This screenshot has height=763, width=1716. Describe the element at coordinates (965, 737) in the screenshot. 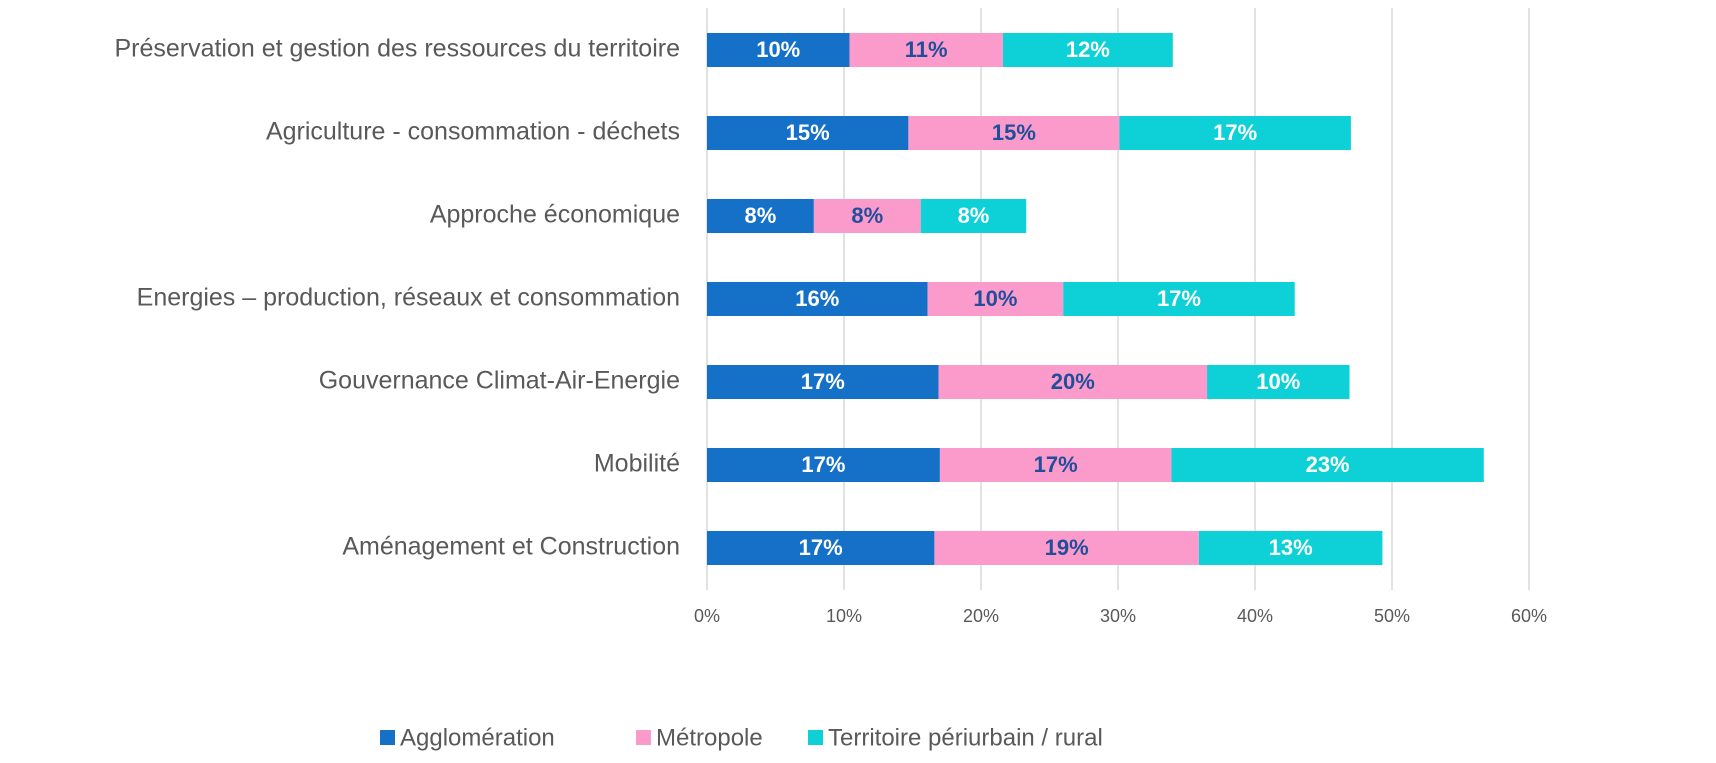

I see `legend-label: Territoire périurbain / rural` at that location.